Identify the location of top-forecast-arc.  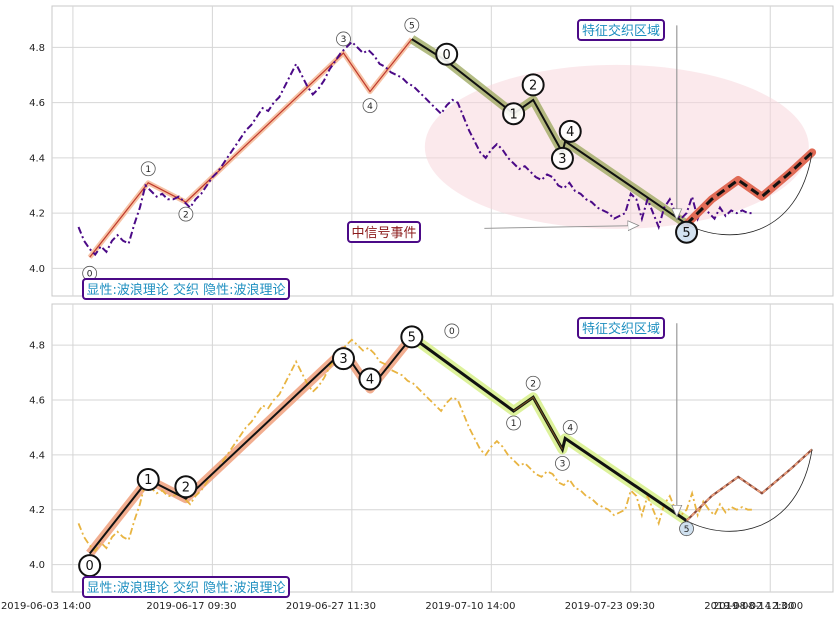
(749, 194).